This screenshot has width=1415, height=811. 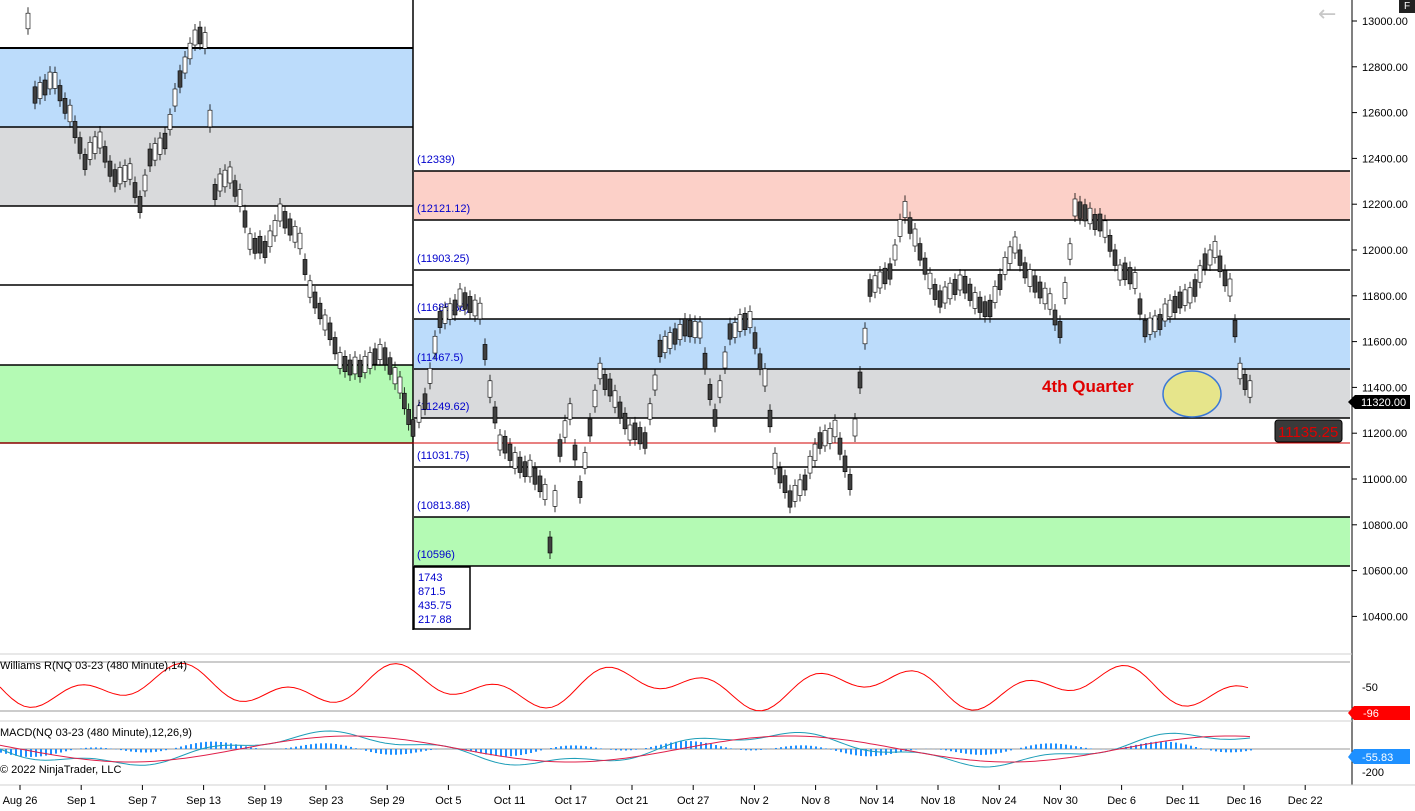 What do you see at coordinates (1327, 14) in the screenshot?
I see `back-arrow-icon: ←` at bounding box center [1327, 14].